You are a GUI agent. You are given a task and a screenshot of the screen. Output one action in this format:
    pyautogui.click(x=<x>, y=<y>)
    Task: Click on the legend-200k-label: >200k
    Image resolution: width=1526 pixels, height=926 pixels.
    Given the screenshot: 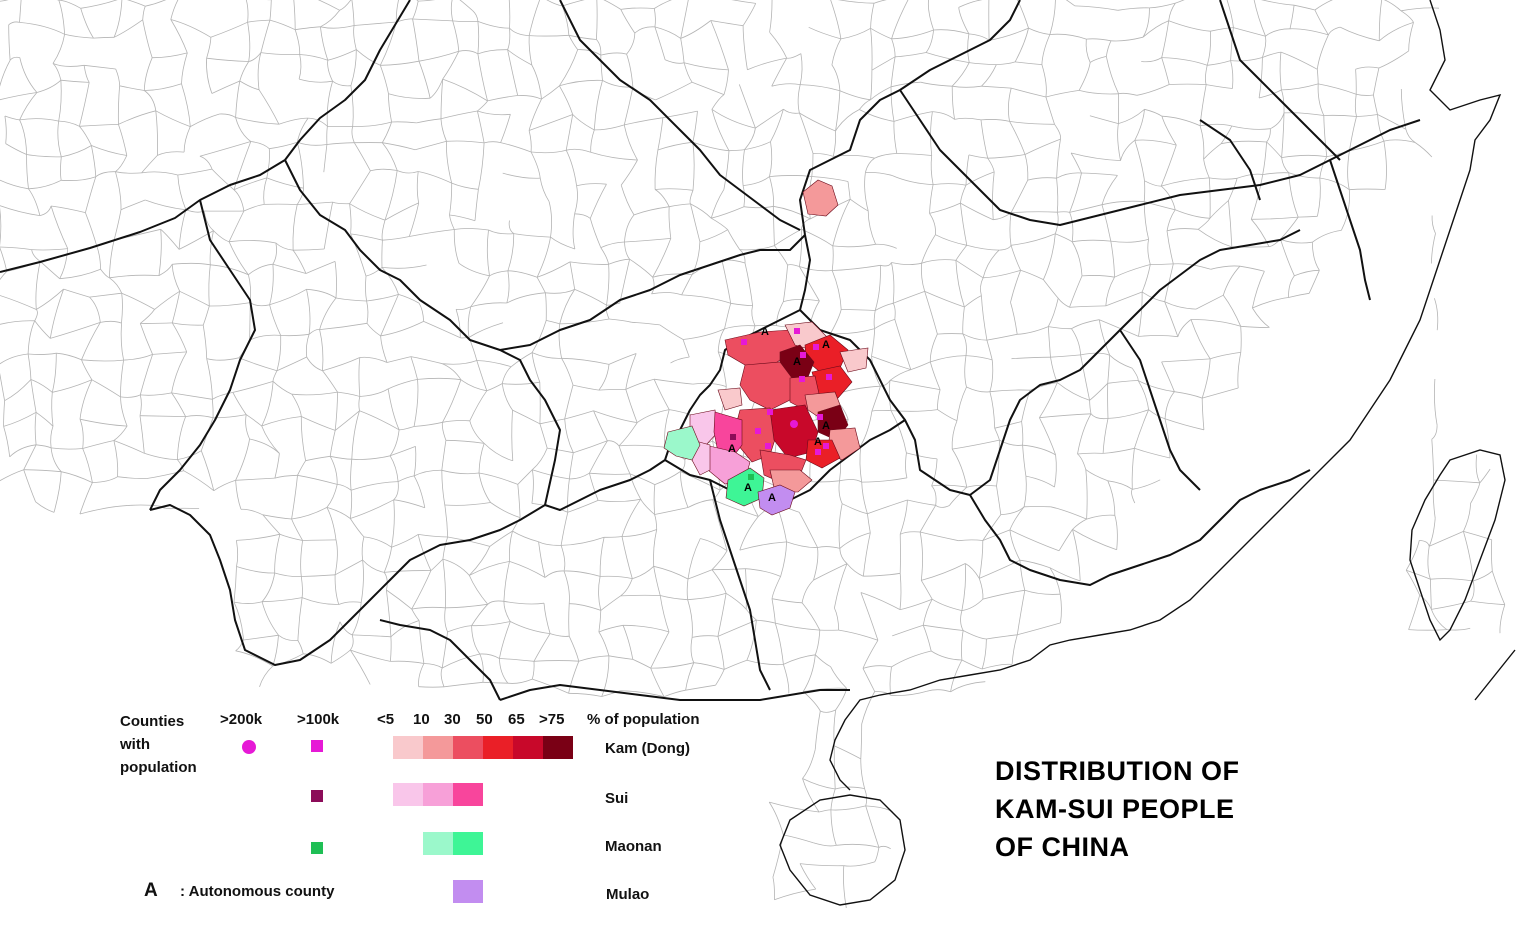 What is the action you would take?
    pyautogui.click(x=241, y=719)
    